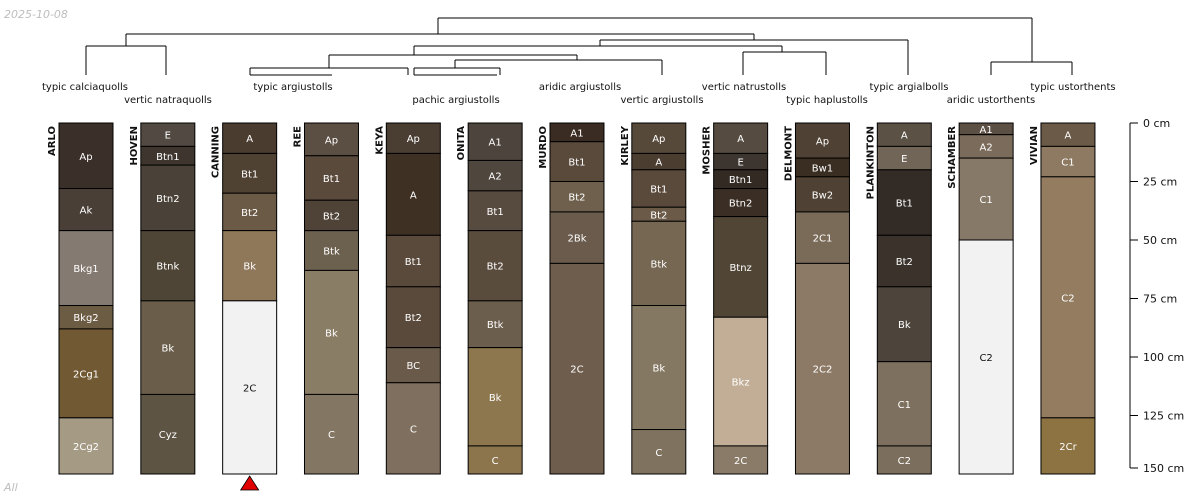 This screenshot has height=500, width=1200. I want to click on profile-plankinton: A E Bt1 Bt2 Bk C1 C2 PLANKINTON, so click(898, 298).